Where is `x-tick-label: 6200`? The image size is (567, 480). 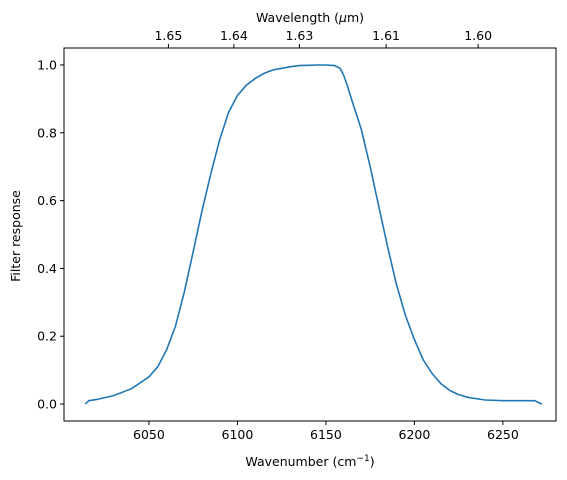
x-tick-label: 6200 is located at coordinates (415, 434).